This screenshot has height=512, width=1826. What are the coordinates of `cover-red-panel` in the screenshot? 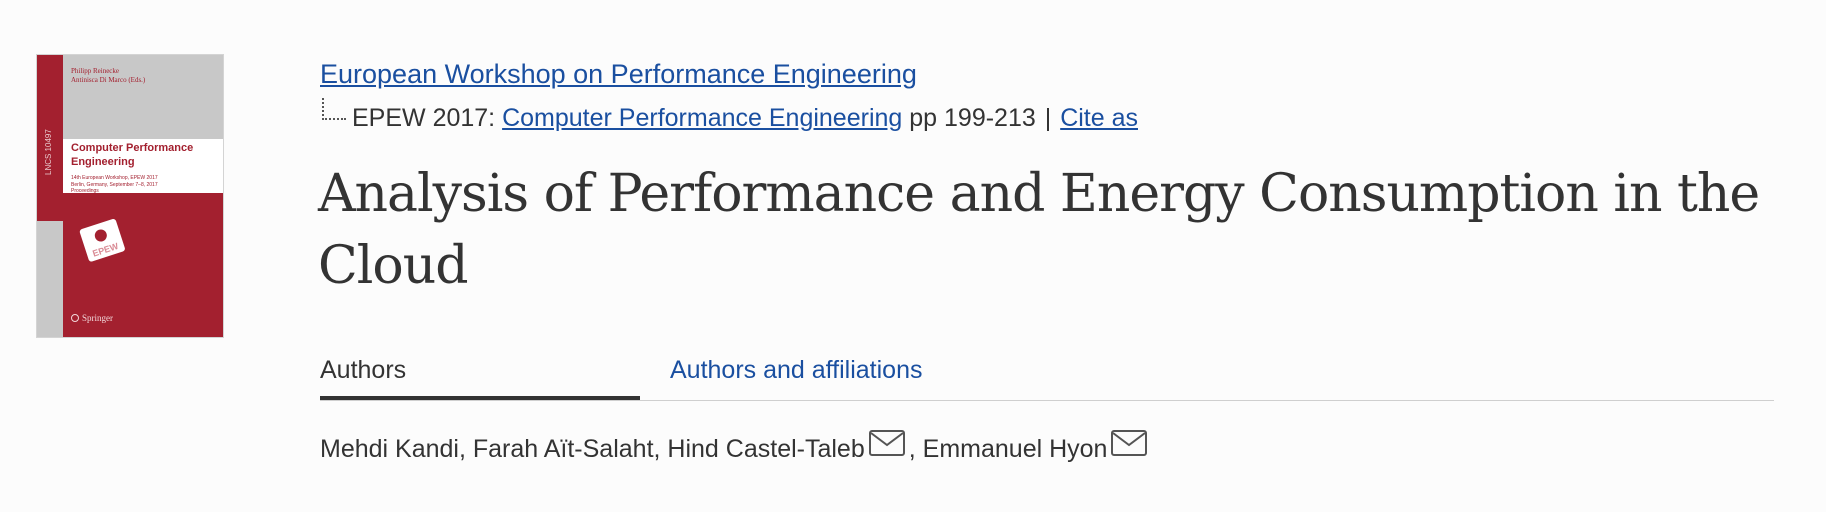 It's located at (143, 265).